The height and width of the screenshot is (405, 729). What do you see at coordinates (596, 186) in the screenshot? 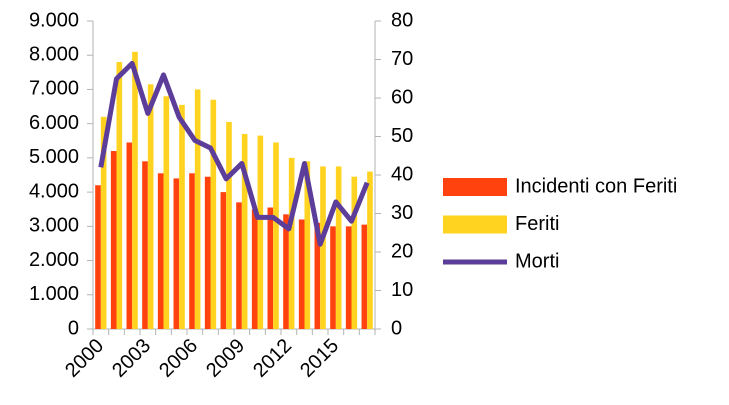
I see `legend-label: Incidenti con Feriti` at bounding box center [596, 186].